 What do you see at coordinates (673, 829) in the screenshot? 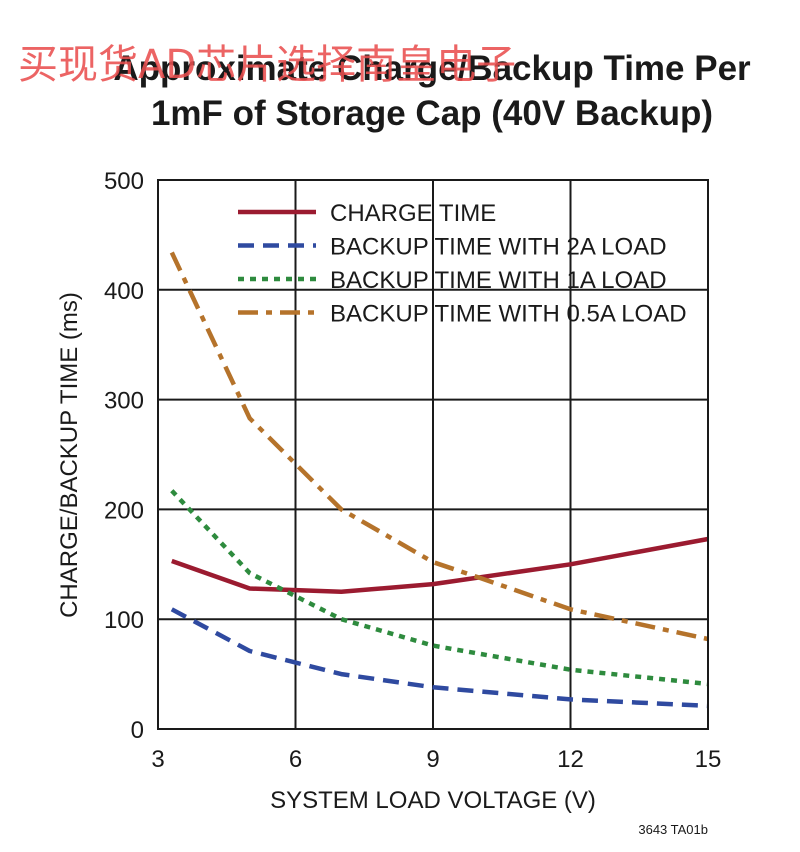
I see `figure-code: 3643 TA01b` at bounding box center [673, 829].